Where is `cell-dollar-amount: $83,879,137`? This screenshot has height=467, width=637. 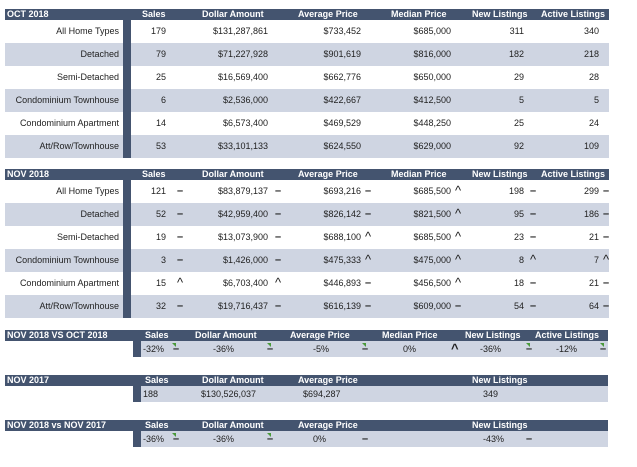 cell-dollar-amount: $83,879,137 is located at coordinates (242, 191).